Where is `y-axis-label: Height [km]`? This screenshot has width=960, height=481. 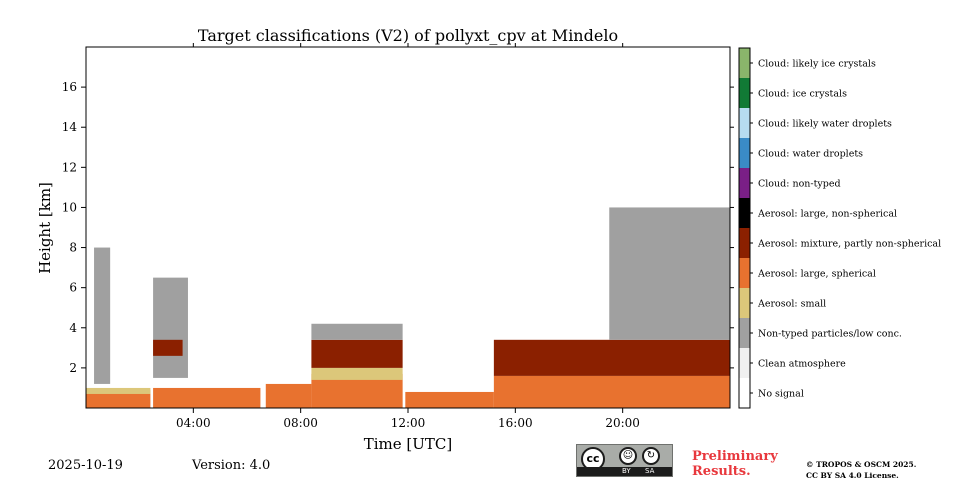 y-axis-label: Height [km] is located at coordinates (45, 228).